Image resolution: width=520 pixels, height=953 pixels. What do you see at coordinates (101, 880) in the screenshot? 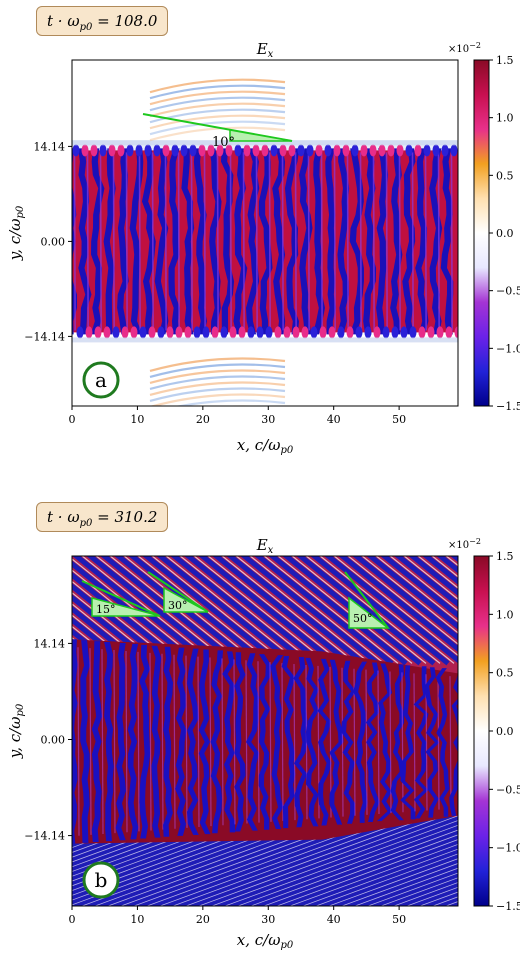
I see `svg-text: b` at bounding box center [101, 880].